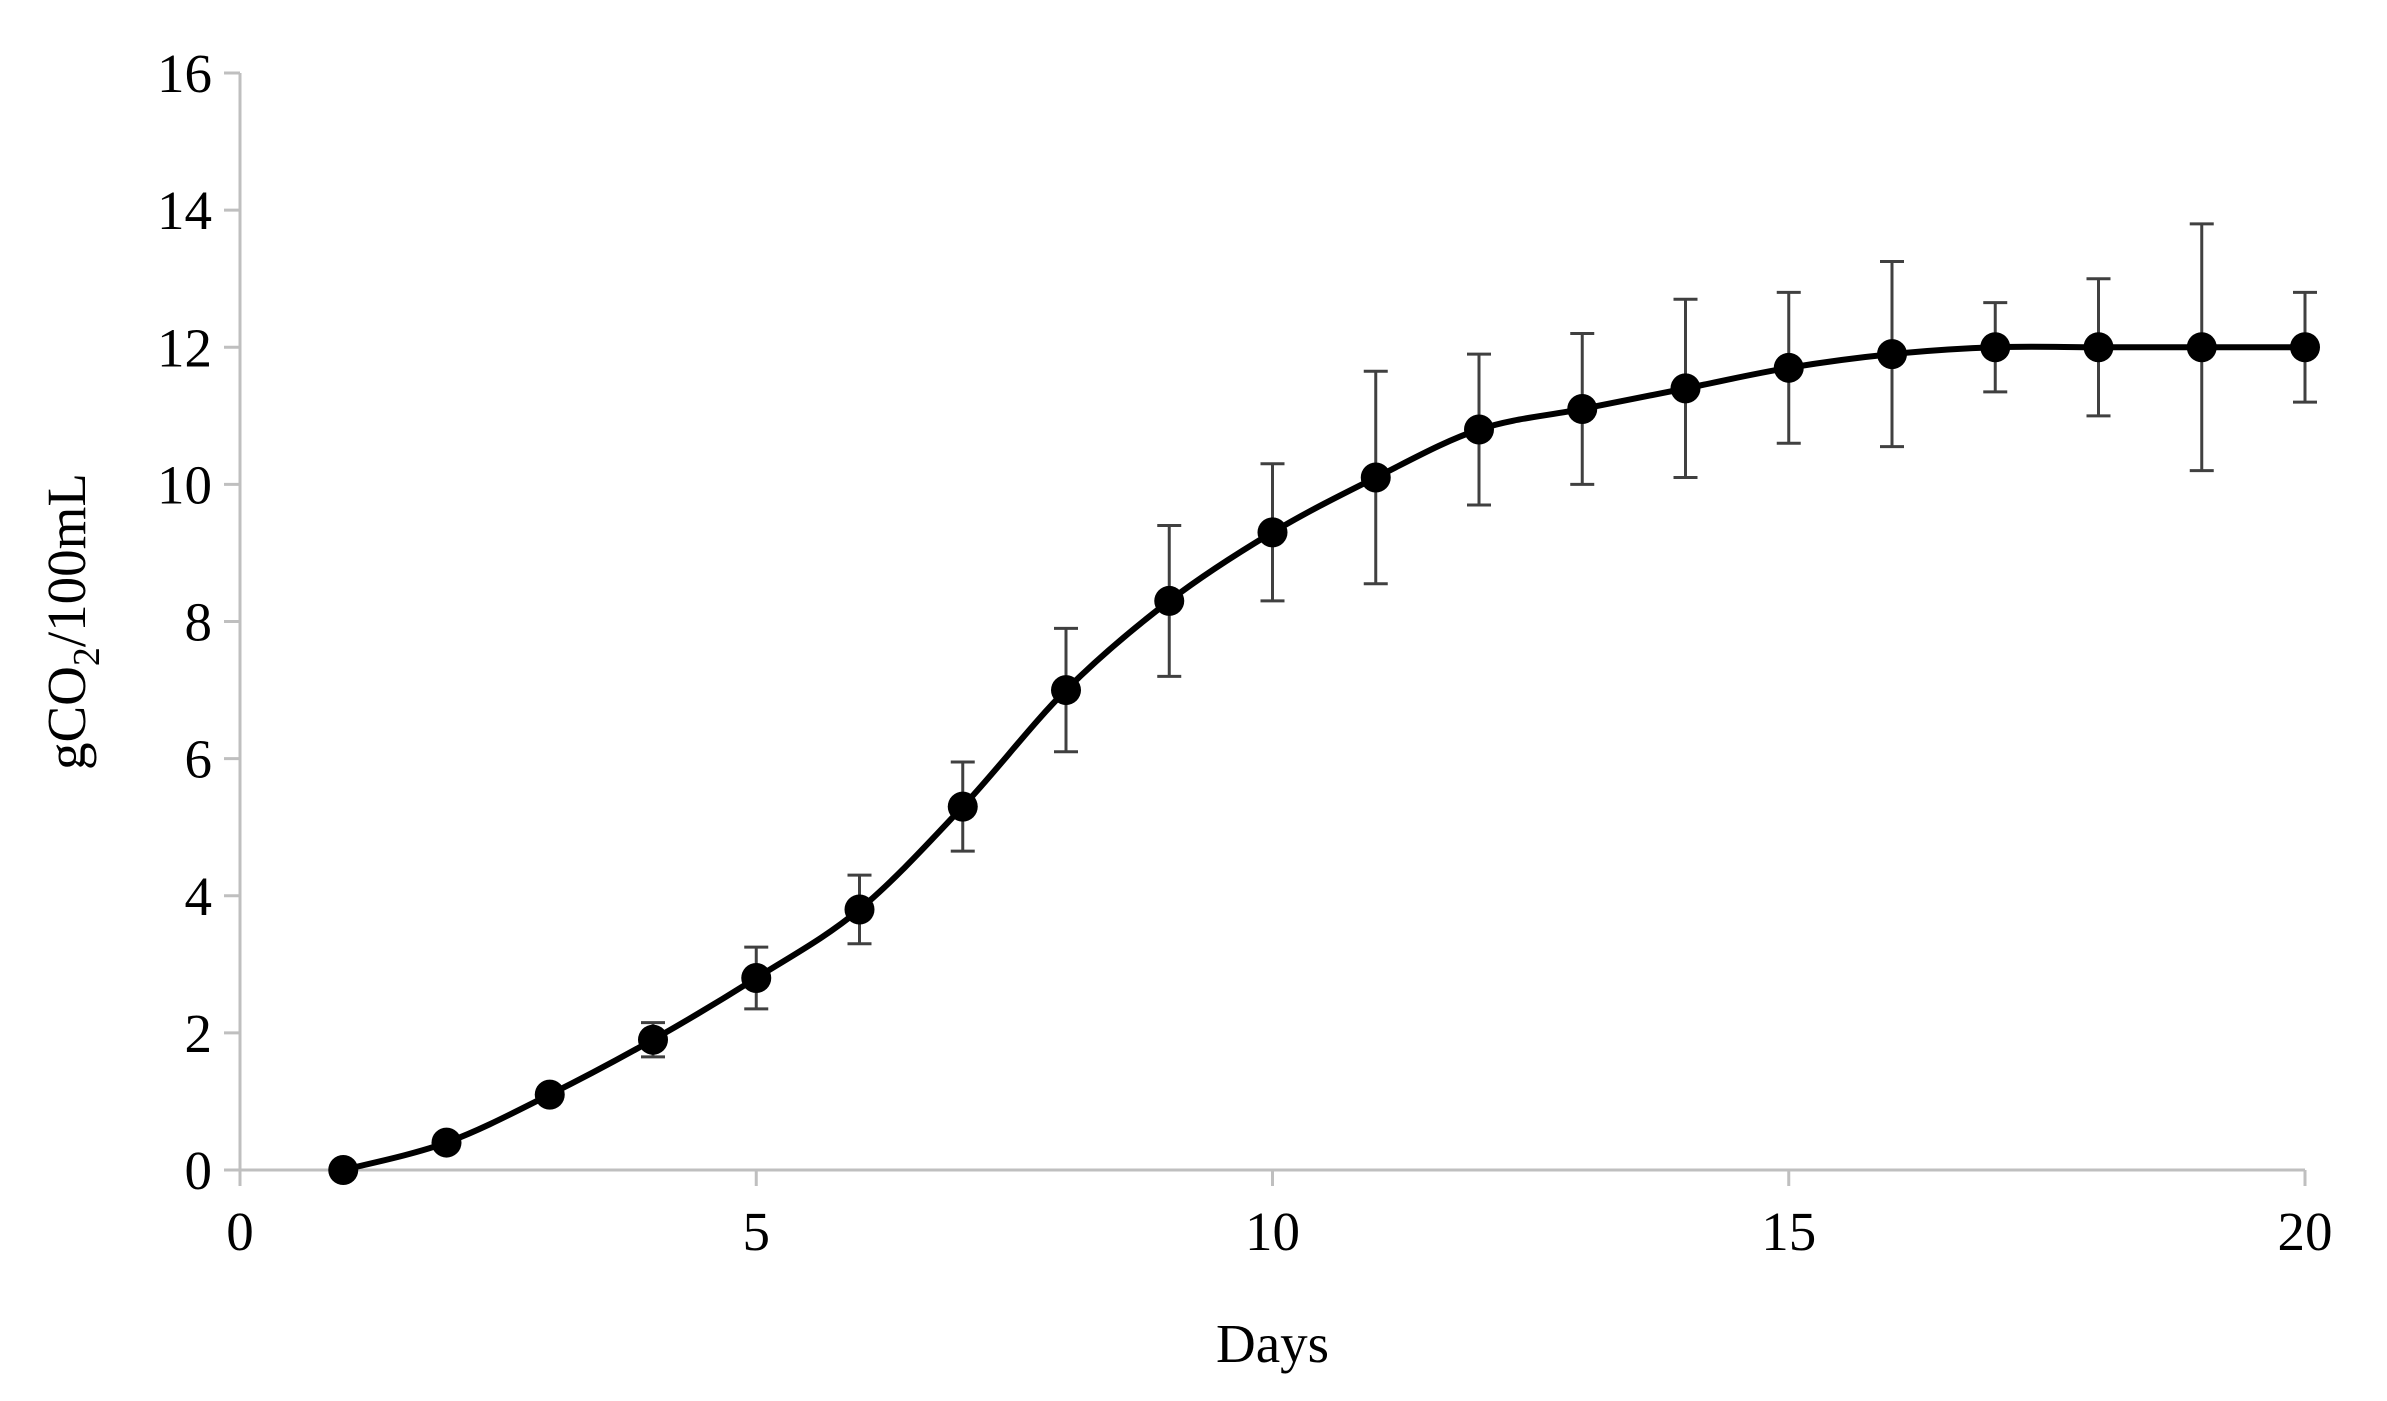 This screenshot has height=1401, width=2387. I want to click on y-tick-label-0: 0, so click(199, 1170).